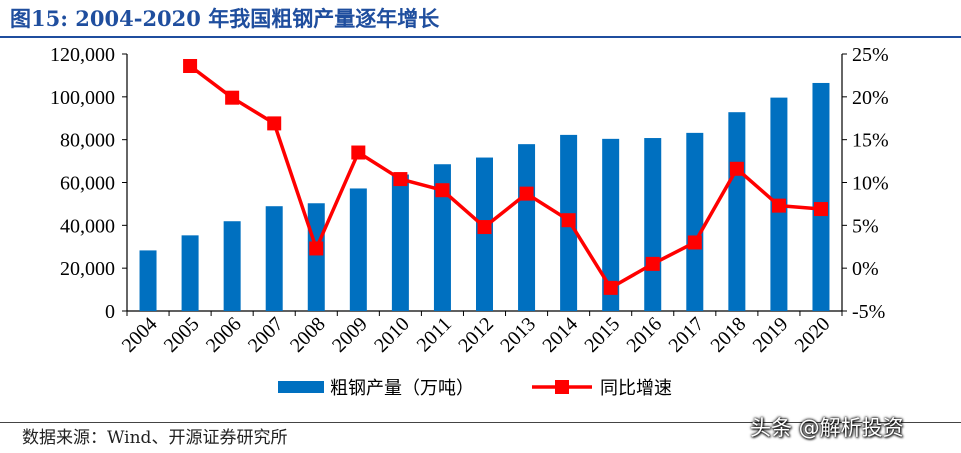 The width and height of the screenshot is (961, 453). I want to click on x-axis-tick-label: 2004, so click(140, 335).